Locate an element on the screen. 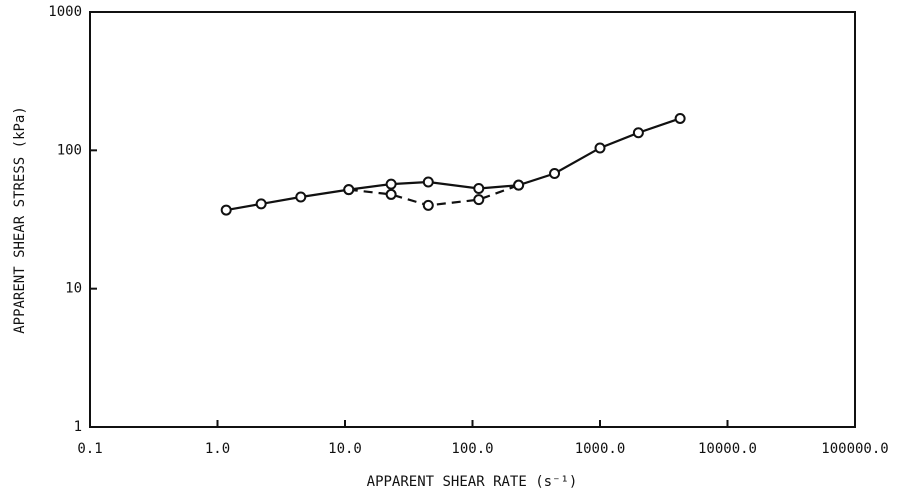  y-tick-label: 1 is located at coordinates (78, 427).